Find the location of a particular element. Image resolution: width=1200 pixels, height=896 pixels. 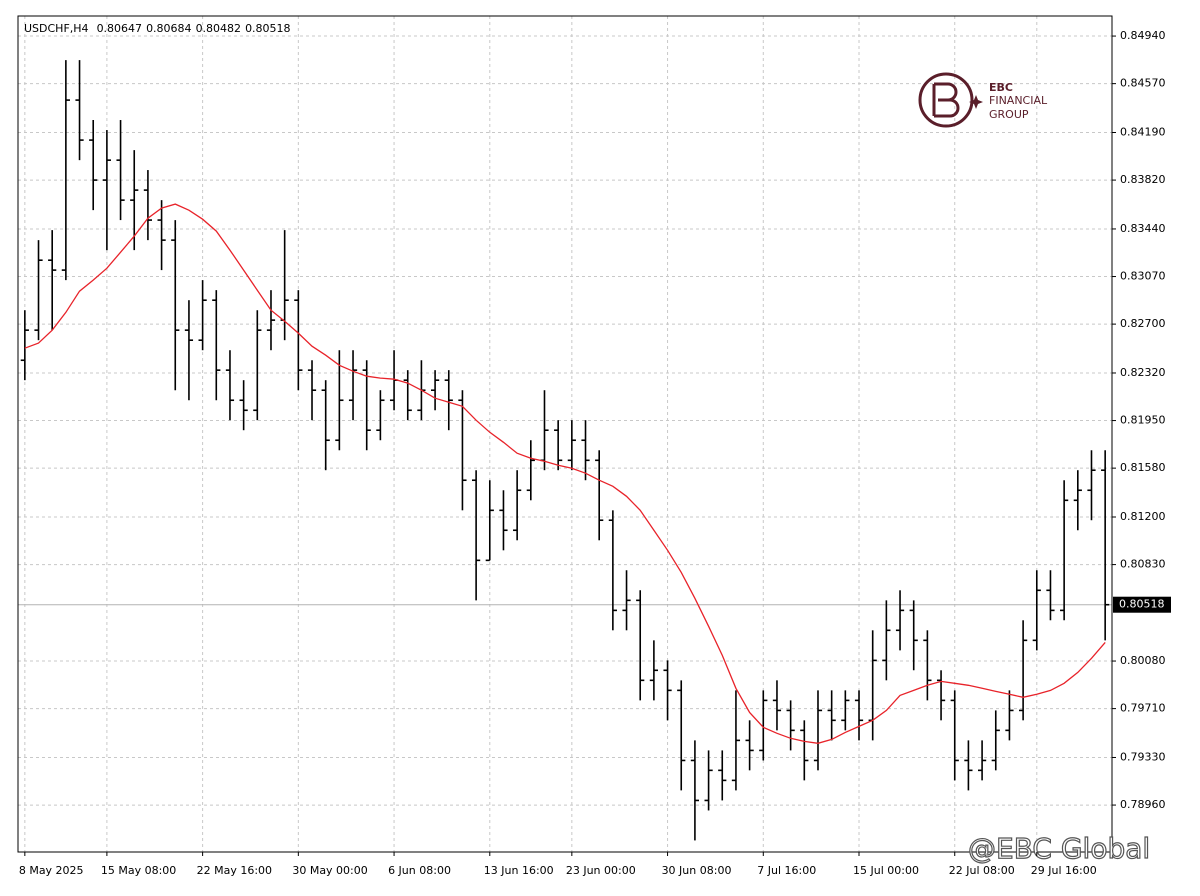

price-label: 0.80518 is located at coordinates (1142, 604).